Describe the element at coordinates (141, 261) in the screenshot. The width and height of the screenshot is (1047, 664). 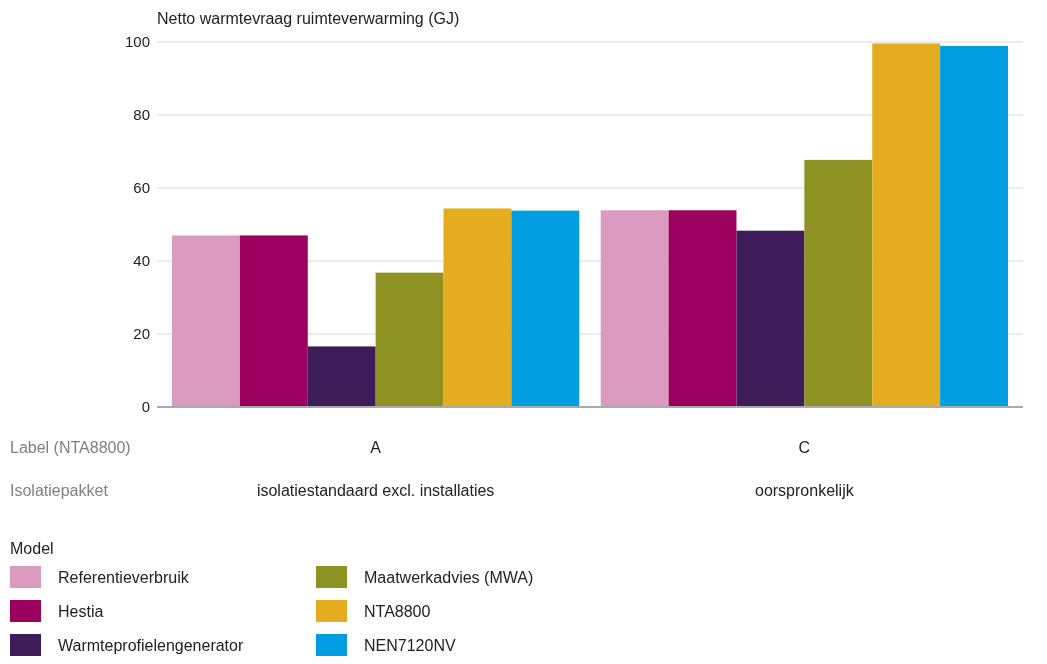
I see `y-tick-label: 40` at that location.